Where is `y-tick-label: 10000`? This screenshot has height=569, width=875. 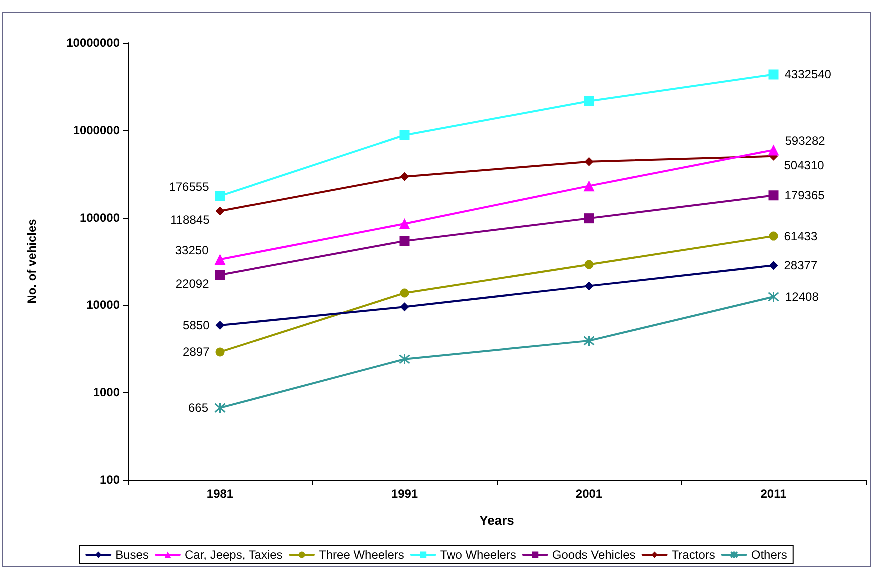
y-tick-label: 10000 is located at coordinates (103, 305).